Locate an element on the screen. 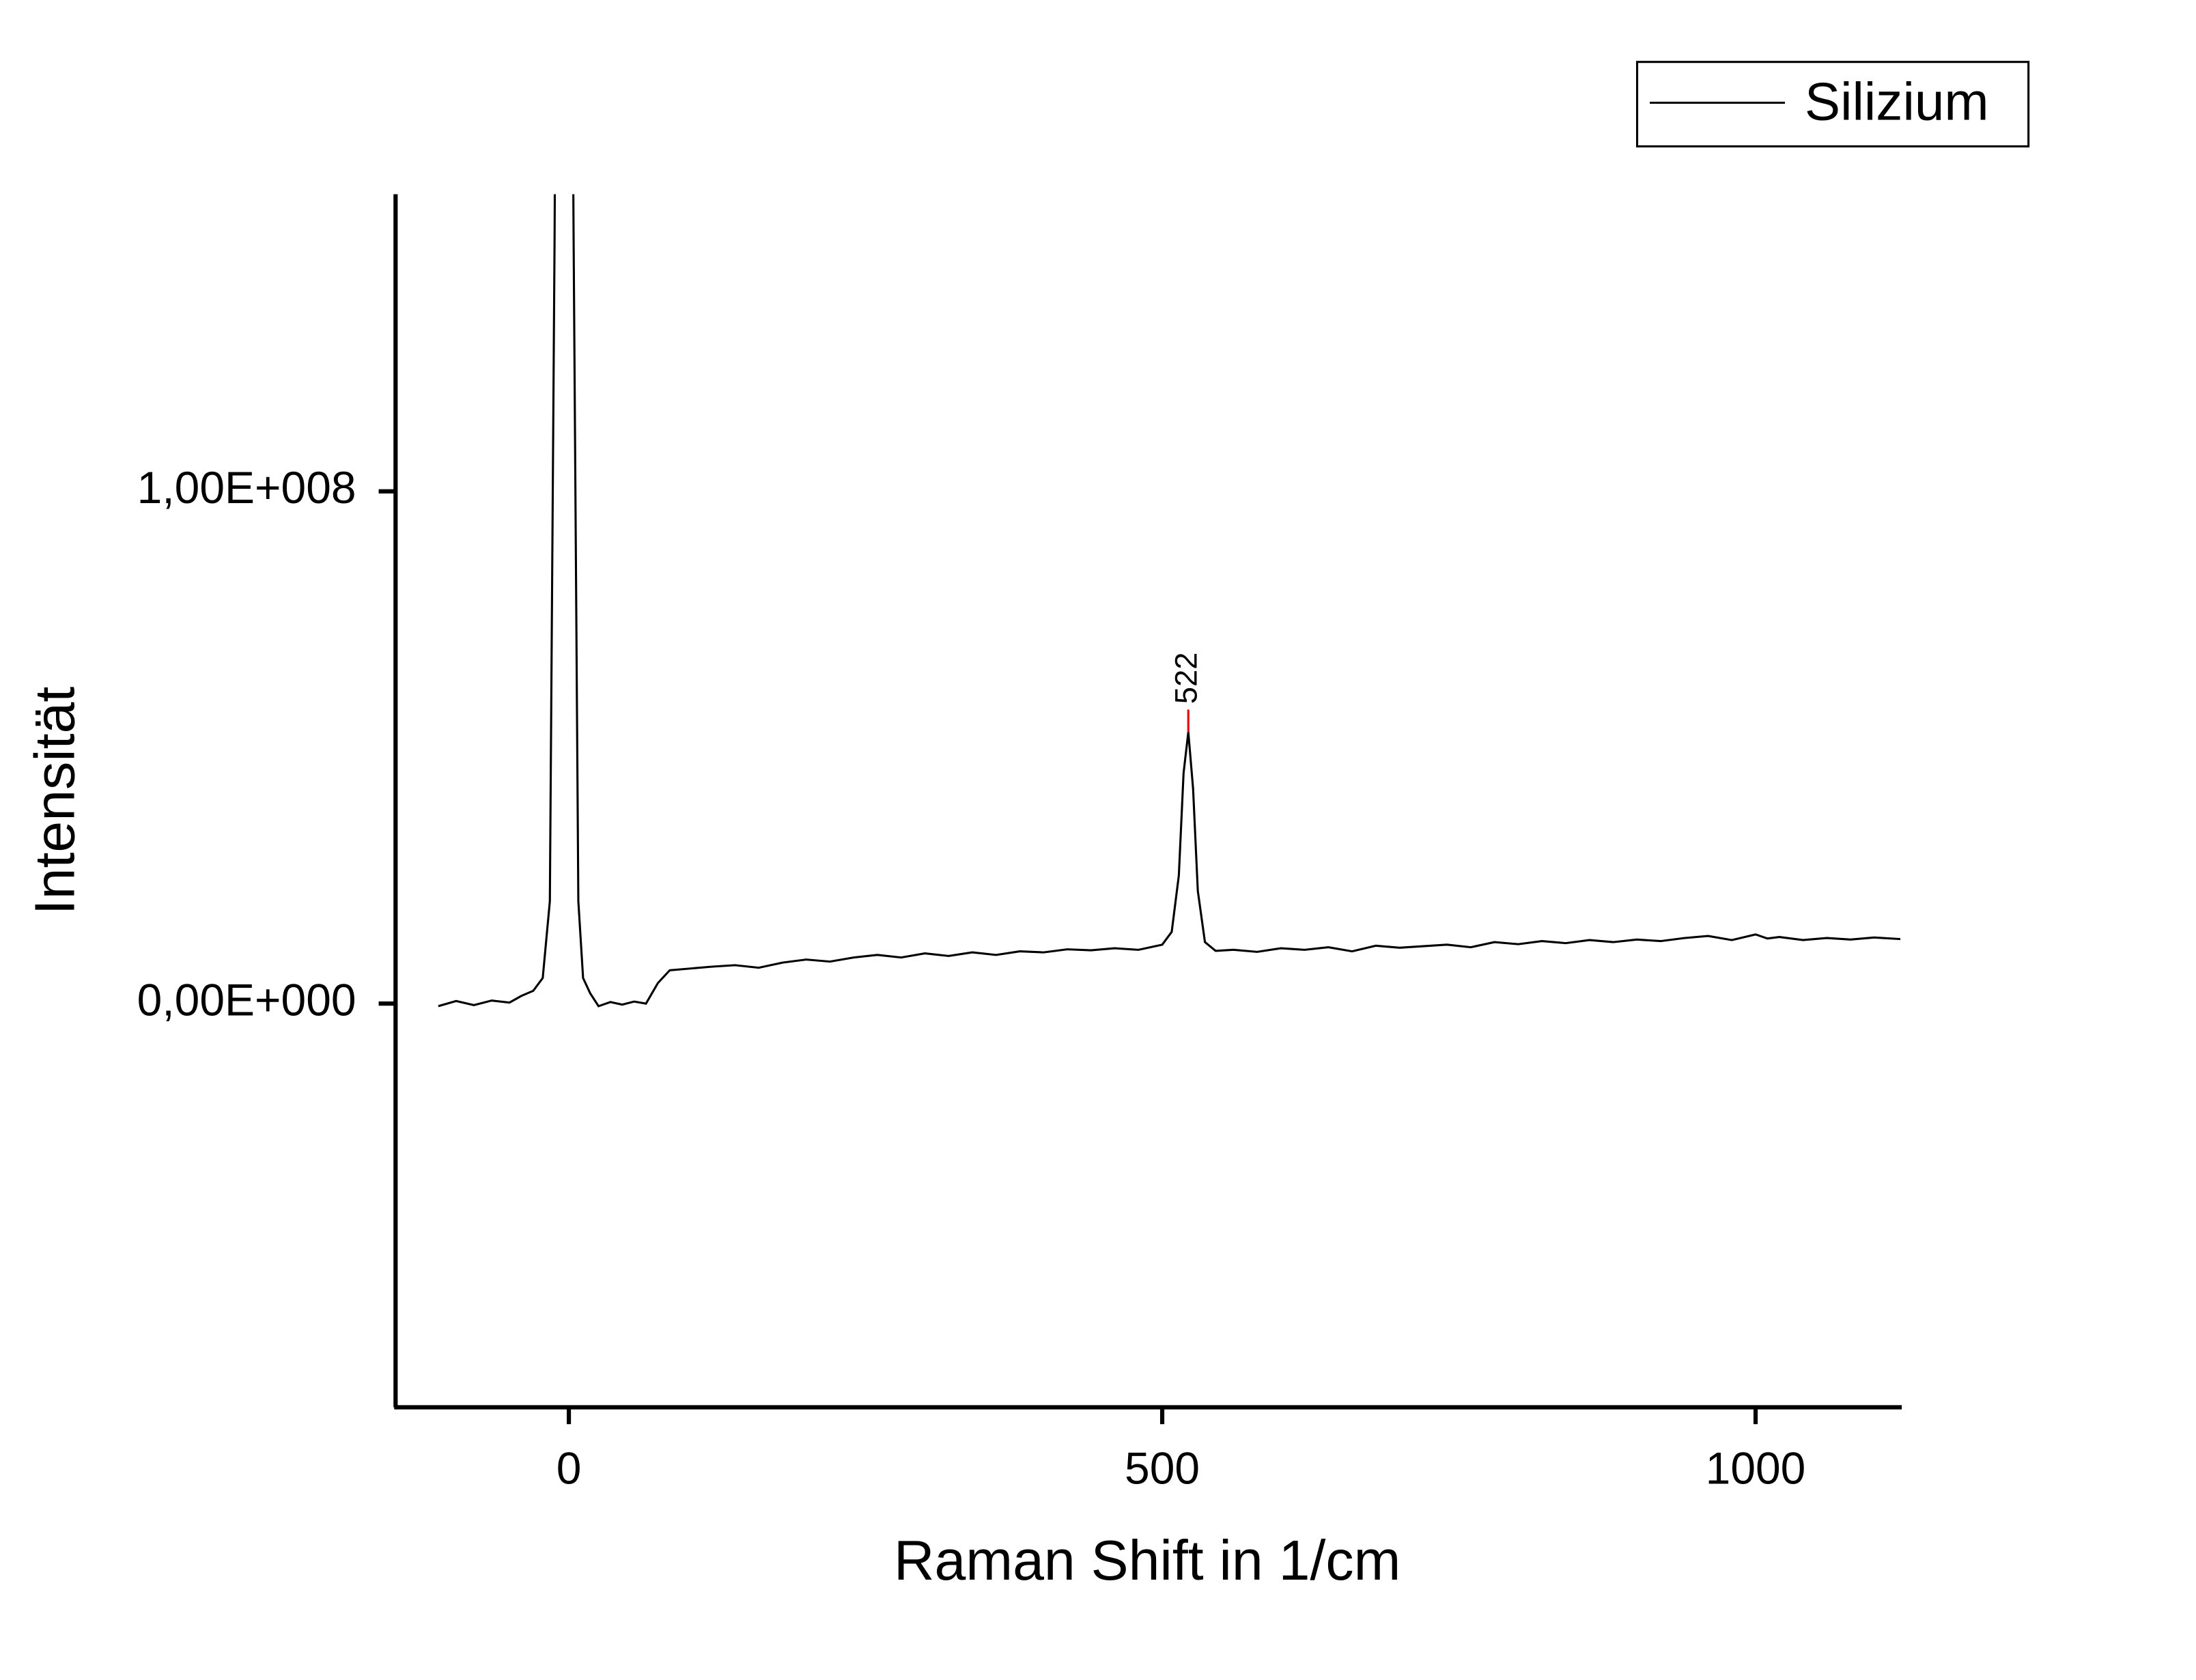  x-tick-label: 500 is located at coordinates (1162, 1468).